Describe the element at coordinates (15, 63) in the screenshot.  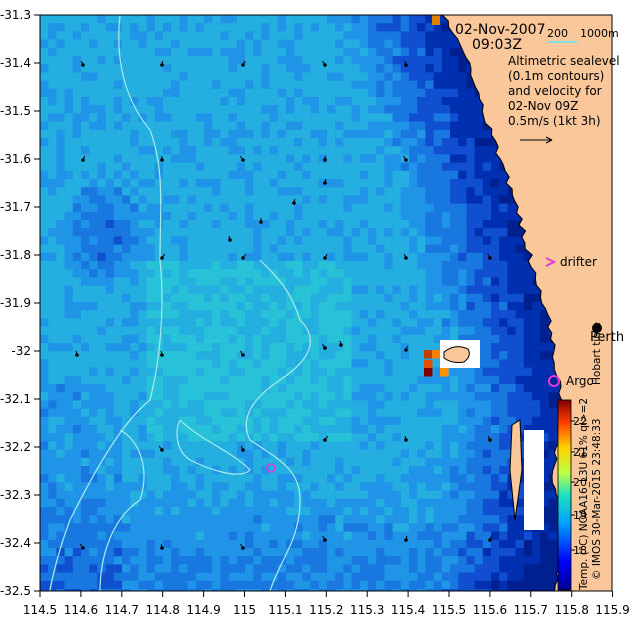
I see `lat-tick-label: -31.4` at that location.